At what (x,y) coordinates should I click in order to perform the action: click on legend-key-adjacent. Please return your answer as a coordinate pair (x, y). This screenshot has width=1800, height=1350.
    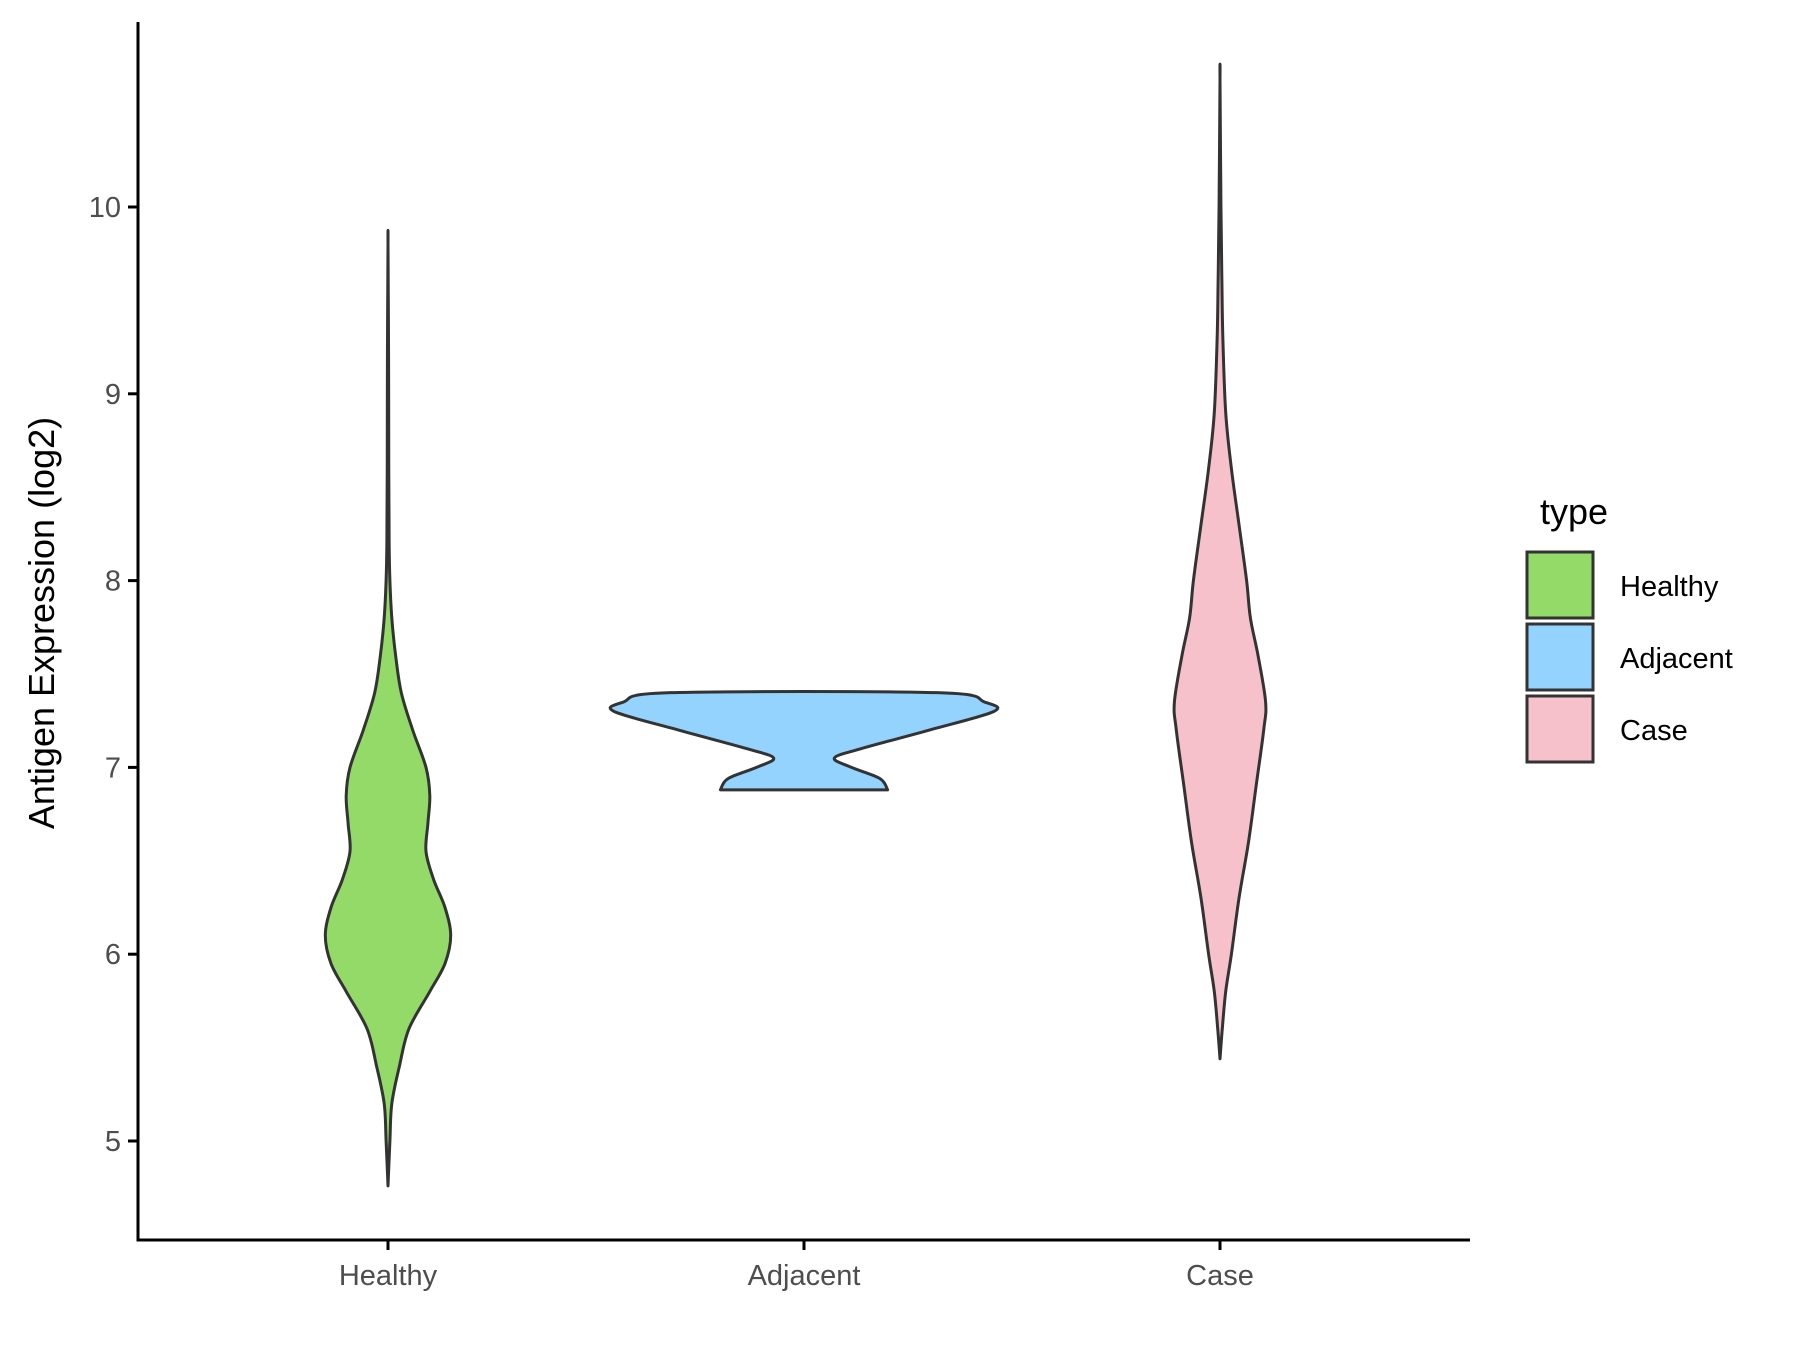
    Looking at the image, I should click on (1560, 657).